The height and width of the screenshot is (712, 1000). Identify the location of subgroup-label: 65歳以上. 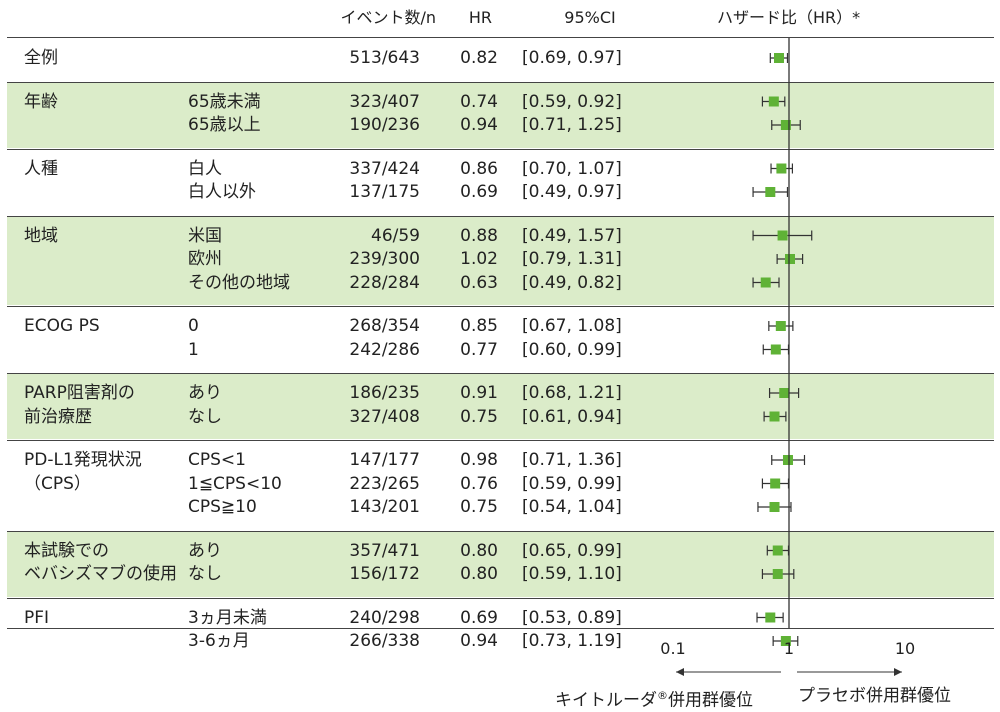
(224, 125).